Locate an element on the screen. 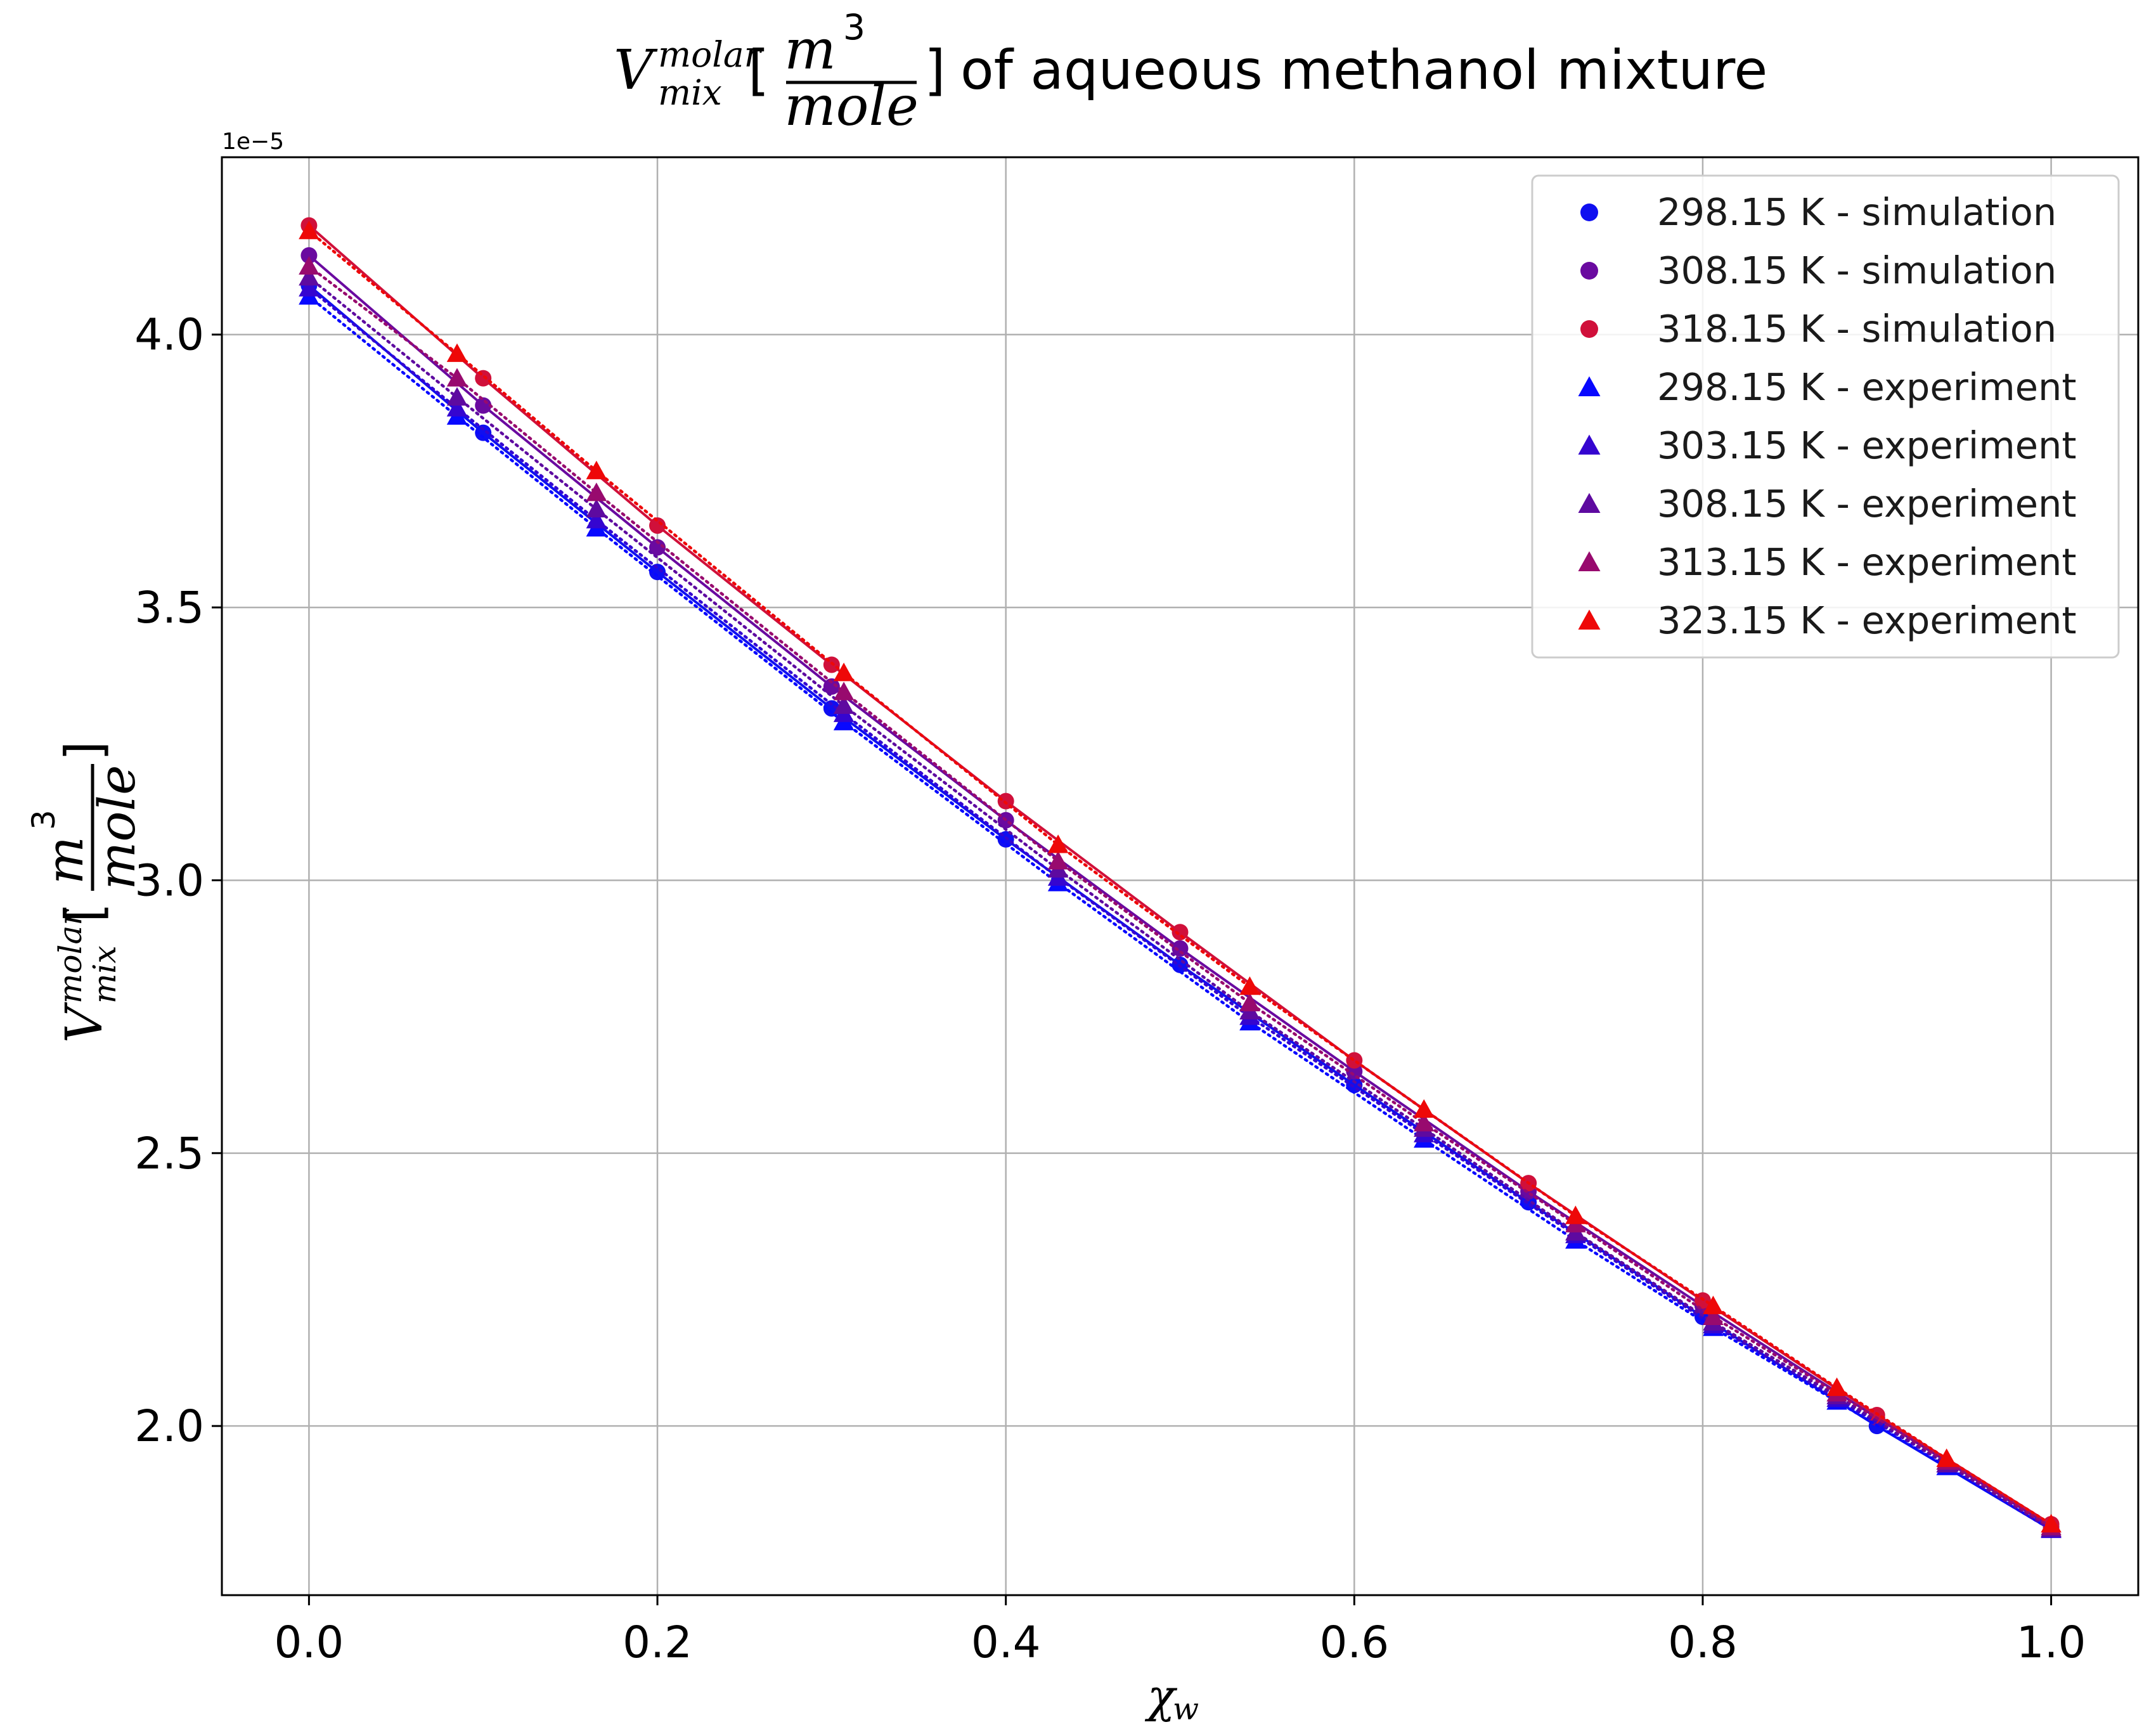 The width and height of the screenshot is (2156, 1734). legend-label: 308.15 K - simulation is located at coordinates (1857, 271).